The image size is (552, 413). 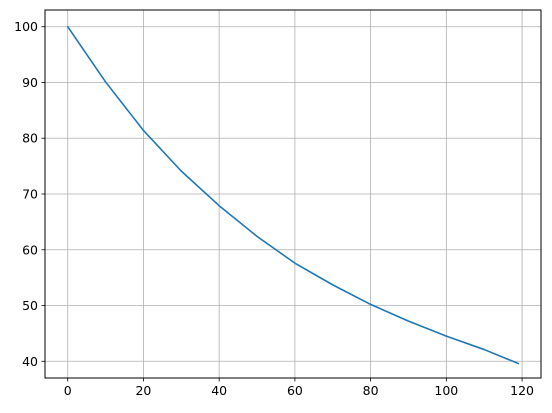 What do you see at coordinates (30, 82) in the screenshot?
I see `y-tick-label: 90` at bounding box center [30, 82].